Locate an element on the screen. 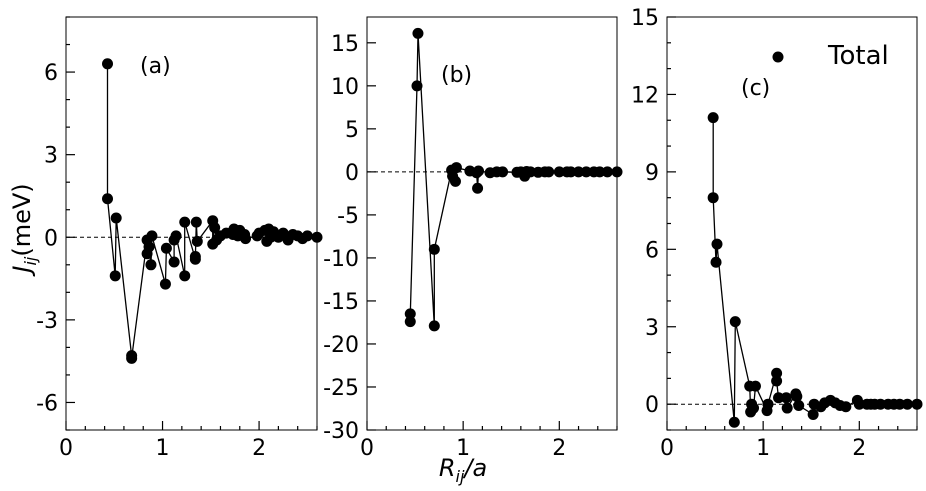  legend-marker is located at coordinates (778, 57).